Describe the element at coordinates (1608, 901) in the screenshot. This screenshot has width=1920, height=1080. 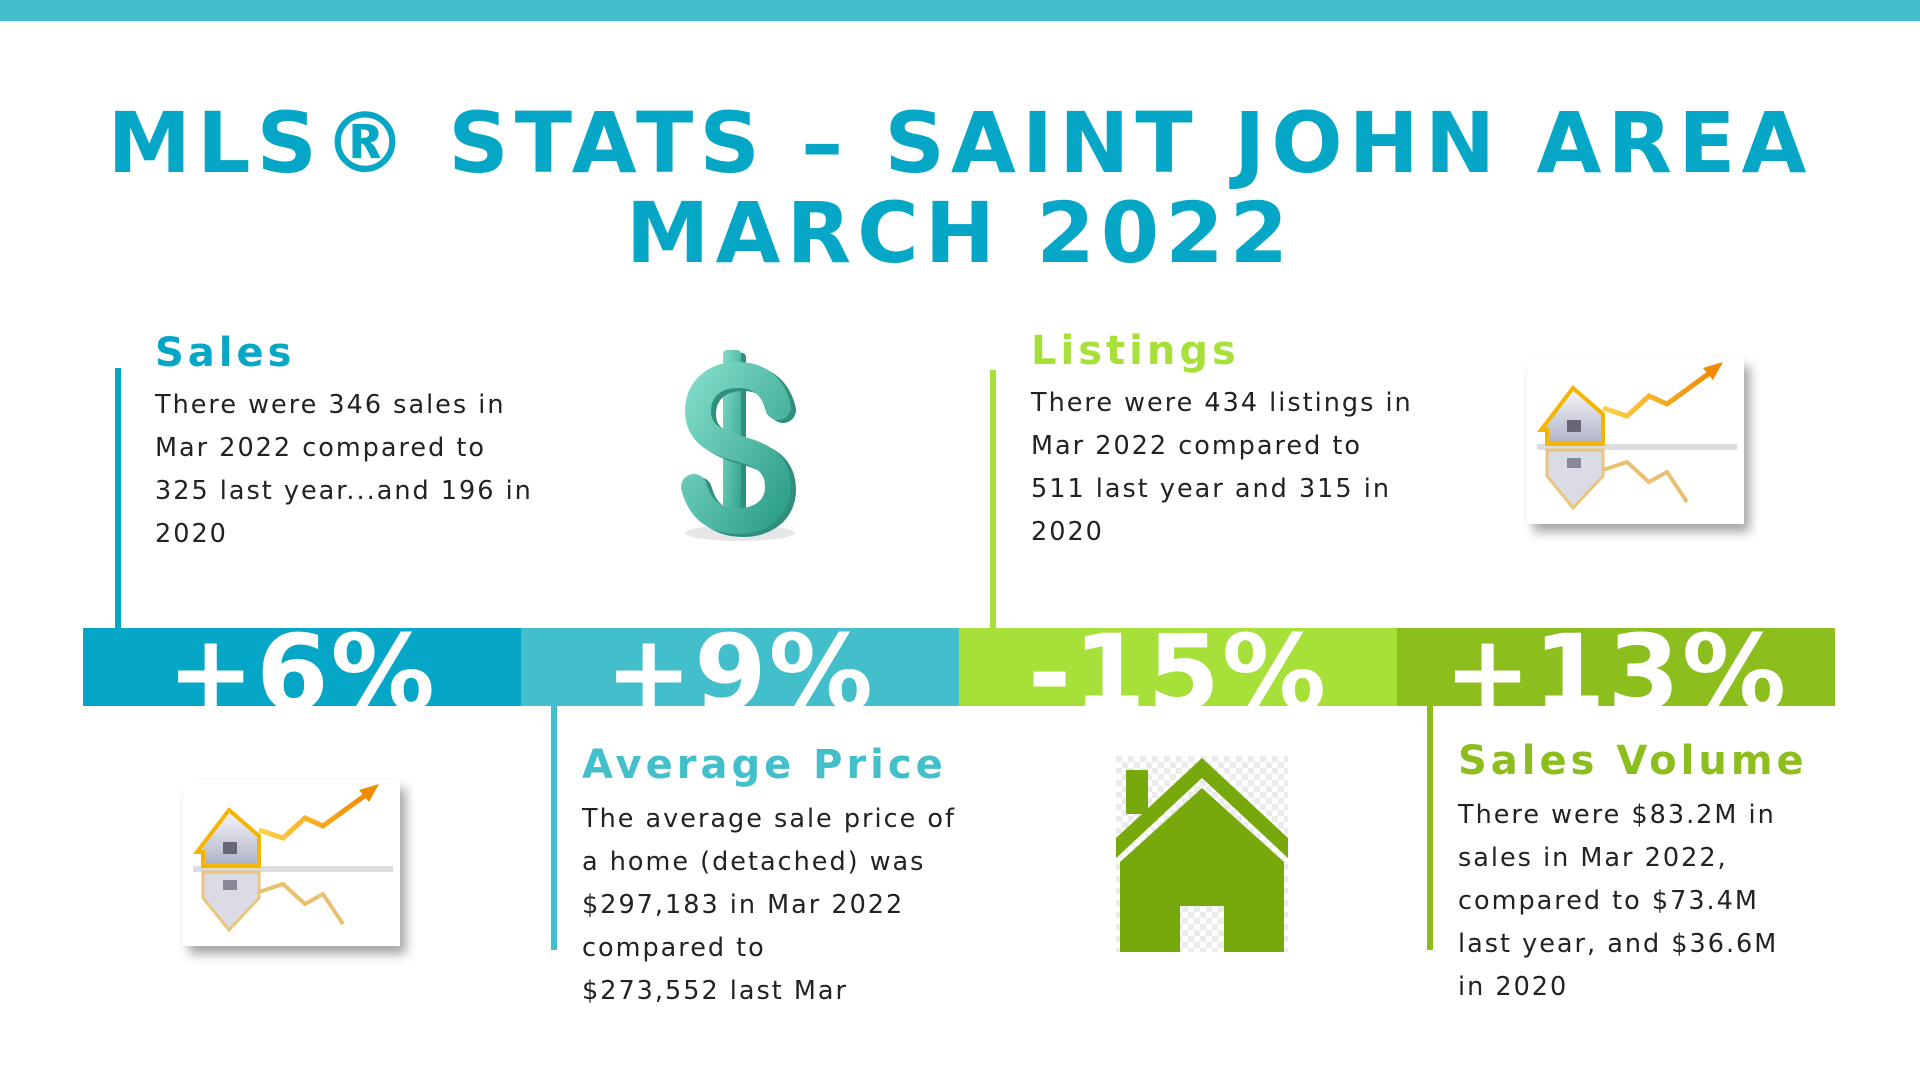
I see `sales-volume-line: compared to $73.4M` at that location.